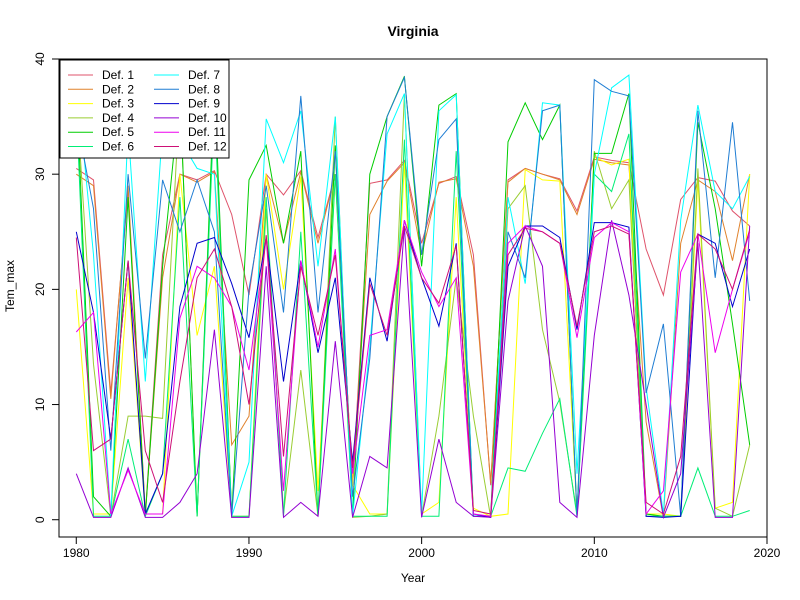 Image resolution: width=800 pixels, height=600 pixels. I want to click on legend-box, so click(144, 109).